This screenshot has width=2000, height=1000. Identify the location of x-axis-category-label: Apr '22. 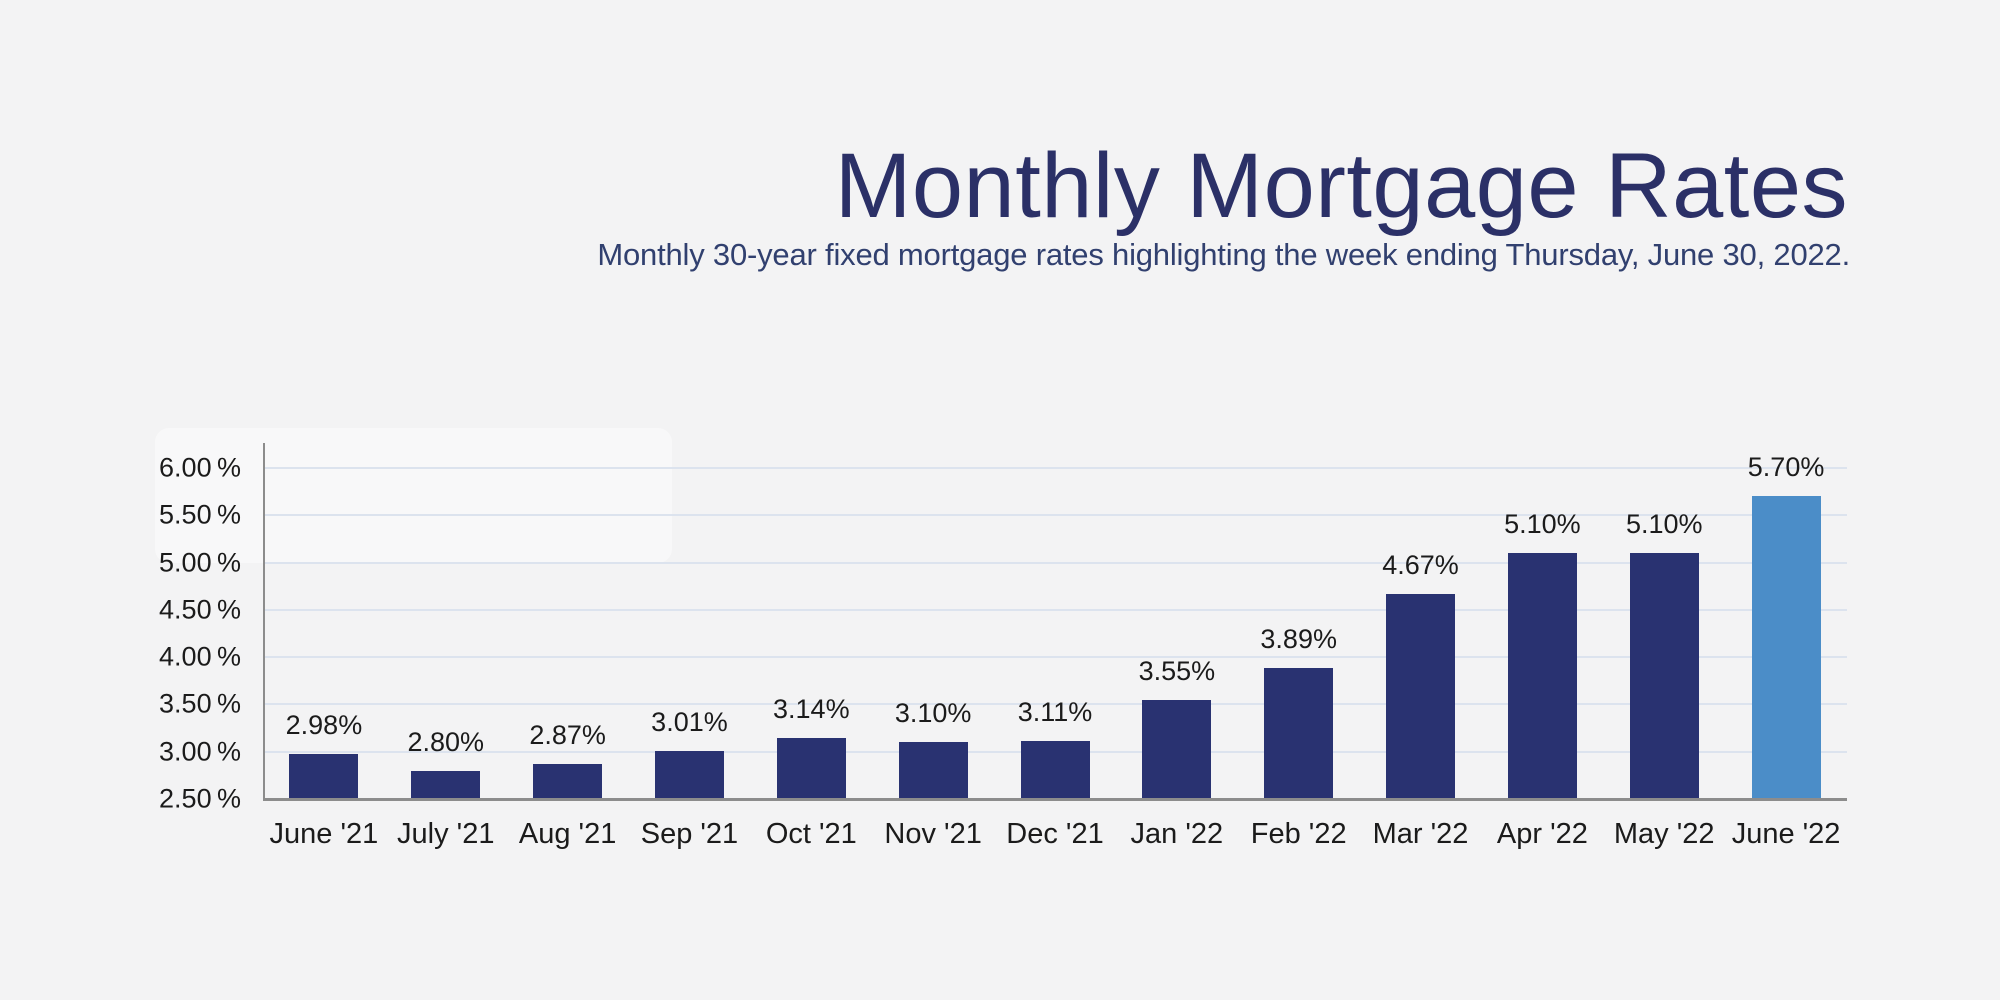
(1542, 834).